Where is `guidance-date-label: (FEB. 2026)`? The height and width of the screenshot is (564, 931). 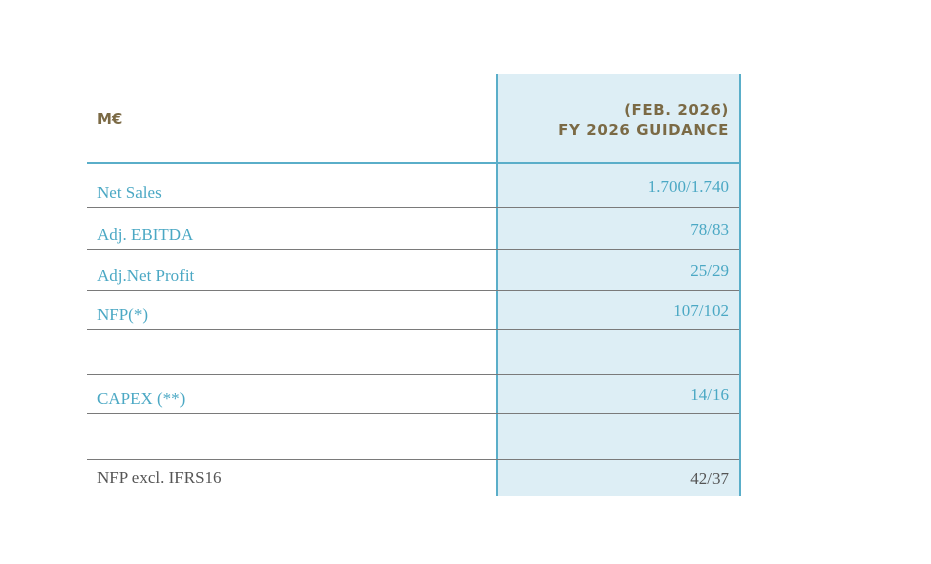
guidance-date-label: (FEB. 2026) is located at coordinates (676, 110).